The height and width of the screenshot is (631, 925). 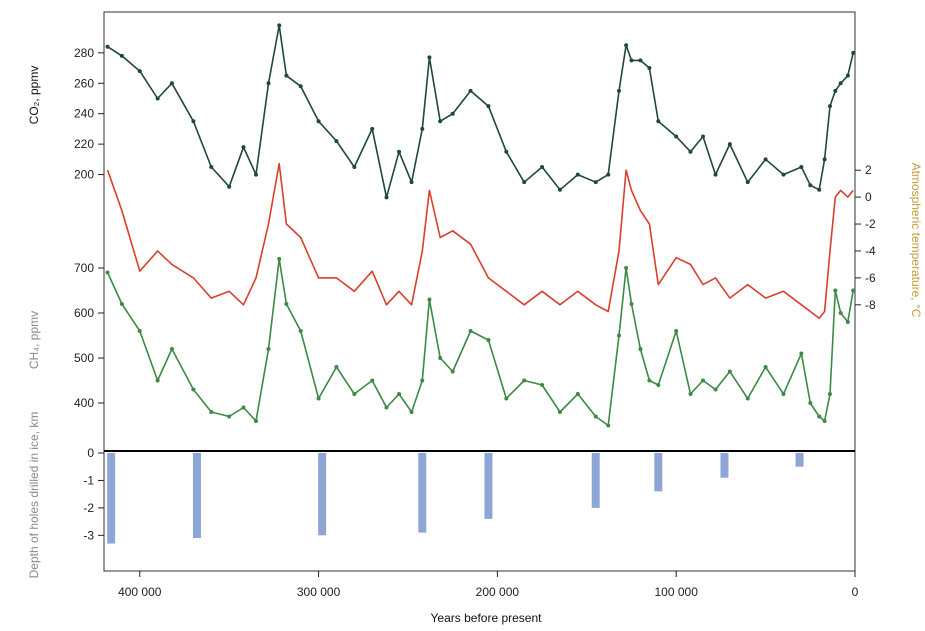 I want to click on depth-bars-layer, so click(x=455, y=498).